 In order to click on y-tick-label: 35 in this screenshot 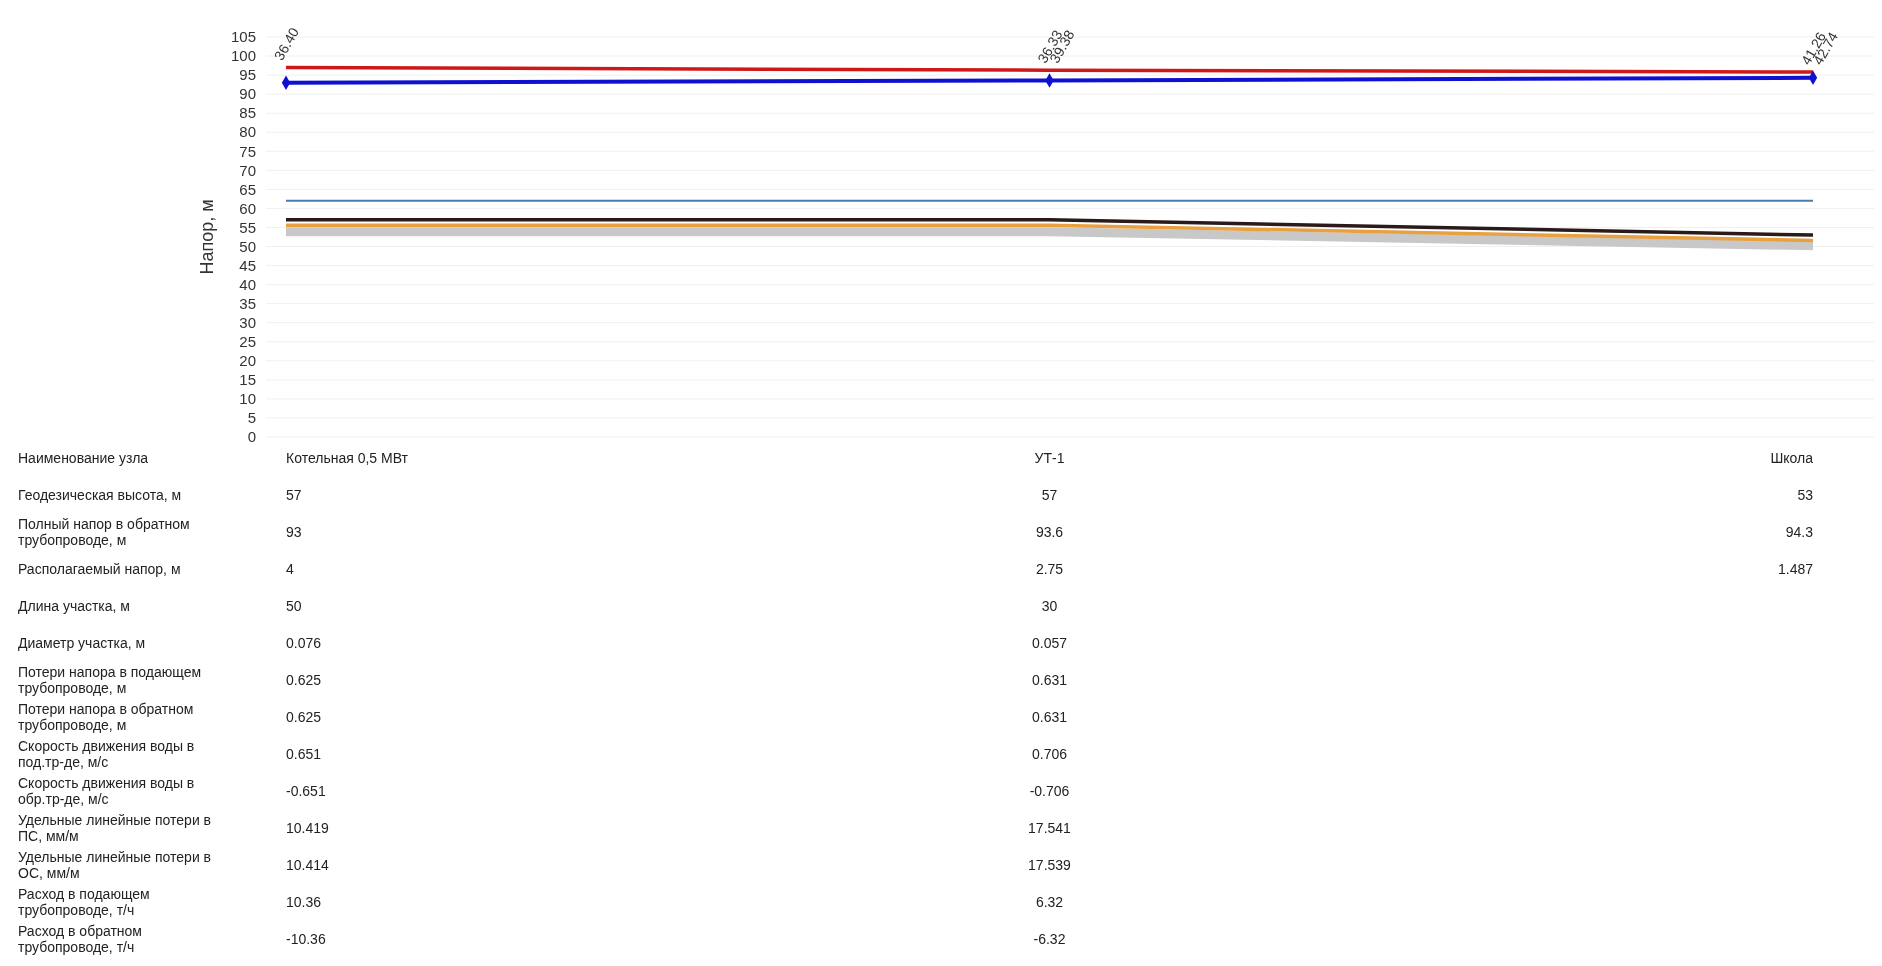, I will do `click(247, 303)`.